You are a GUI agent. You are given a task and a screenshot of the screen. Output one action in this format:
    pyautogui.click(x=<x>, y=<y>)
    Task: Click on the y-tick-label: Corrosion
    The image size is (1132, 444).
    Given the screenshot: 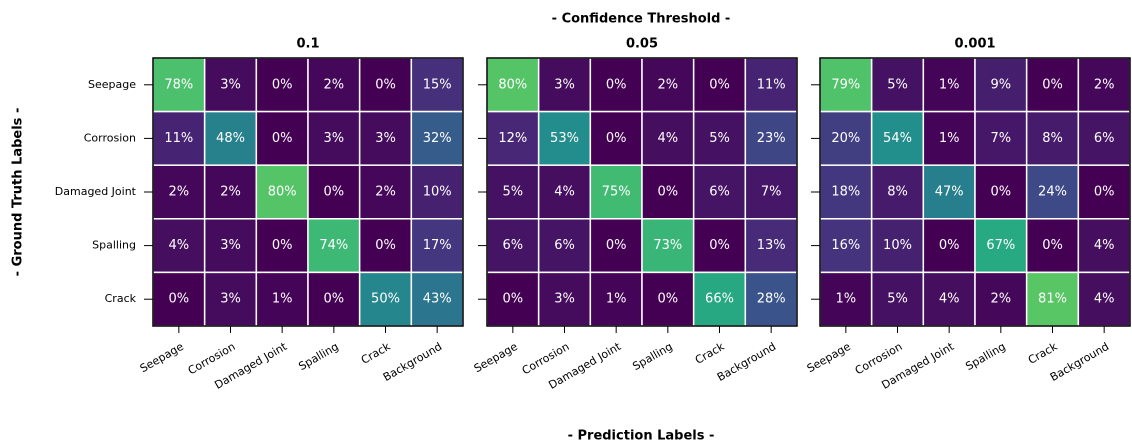 What is the action you would take?
    pyautogui.click(x=110, y=137)
    